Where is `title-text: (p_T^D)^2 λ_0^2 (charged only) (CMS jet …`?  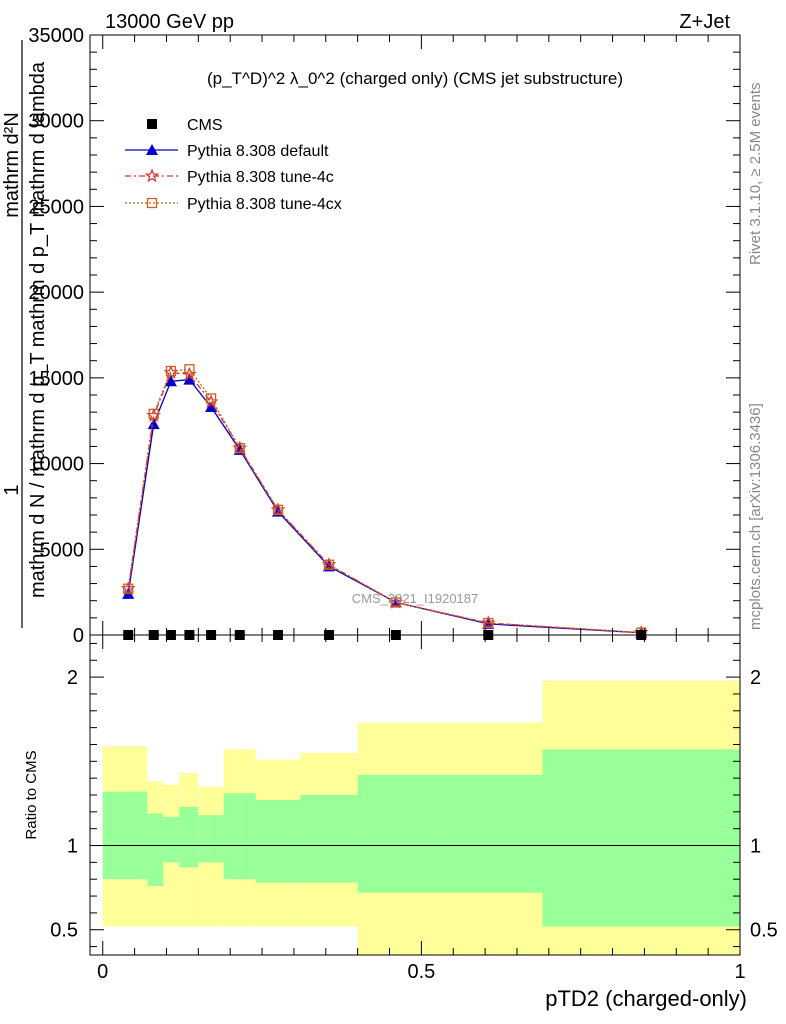 title-text: (p_T^D)^2 λ_0^2 (charged only) (CMS jet … is located at coordinates (415, 78).